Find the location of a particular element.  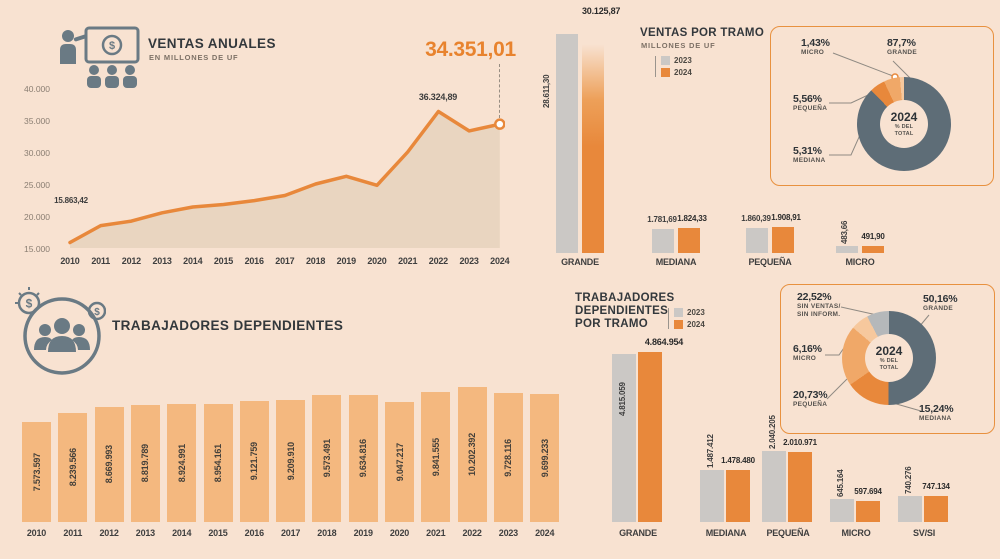

bar-value-label: 7.573.597 is located at coordinates (36, 472).